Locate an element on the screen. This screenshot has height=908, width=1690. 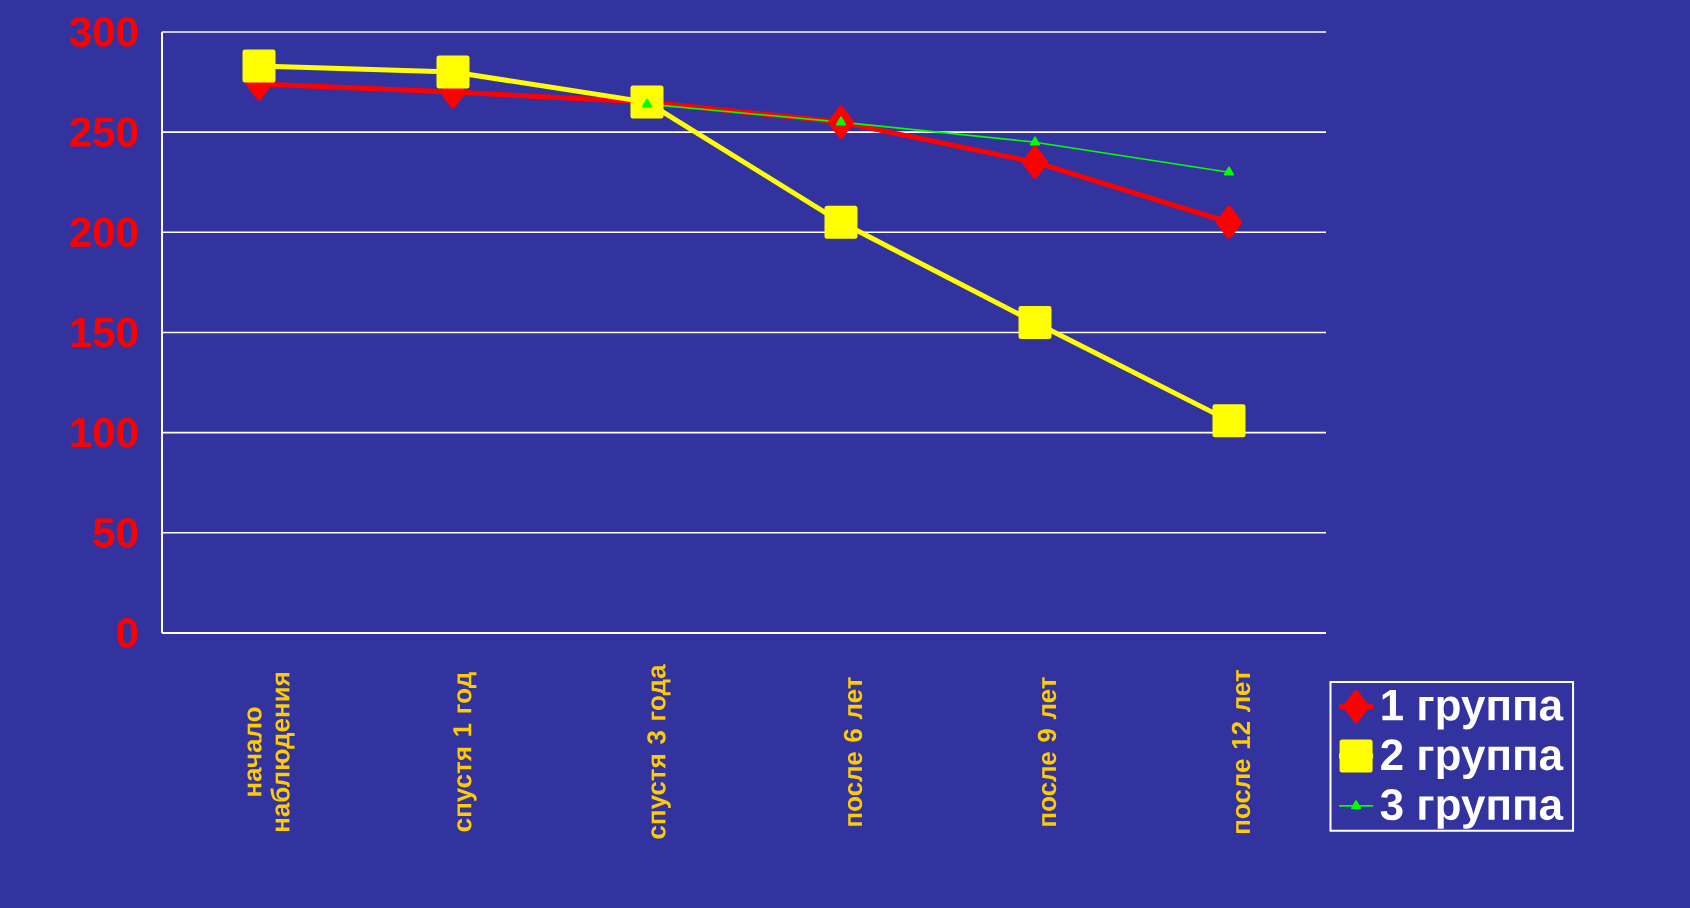
legend-label: 3 группа is located at coordinates (1472, 808).